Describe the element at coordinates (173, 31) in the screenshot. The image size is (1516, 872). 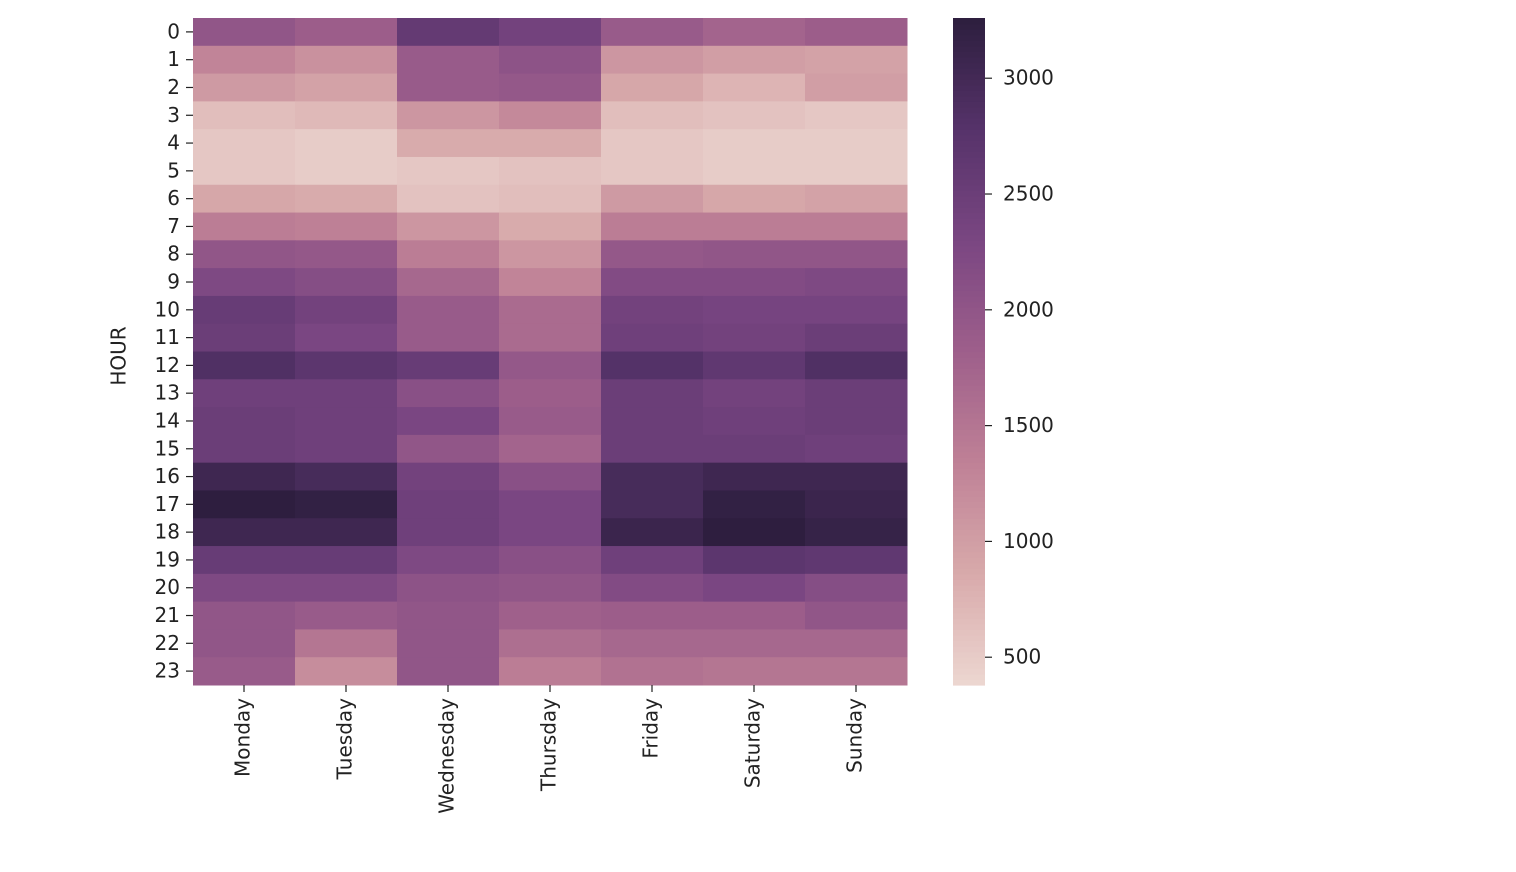
I see `y-tick-label: 0` at that location.